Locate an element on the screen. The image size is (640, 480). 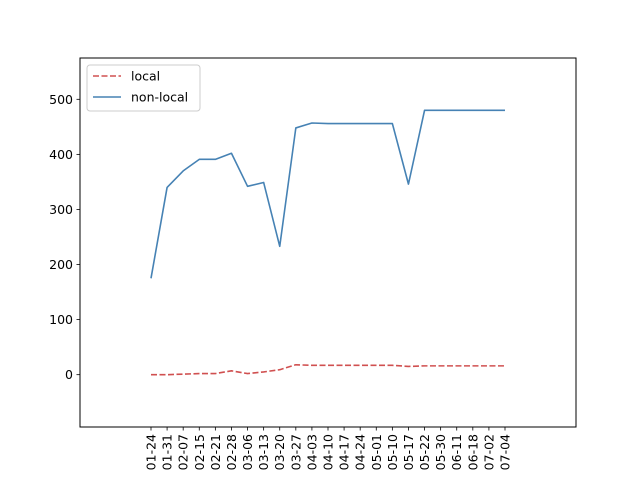
x-tick-label: 03-27 is located at coordinates (295, 452).